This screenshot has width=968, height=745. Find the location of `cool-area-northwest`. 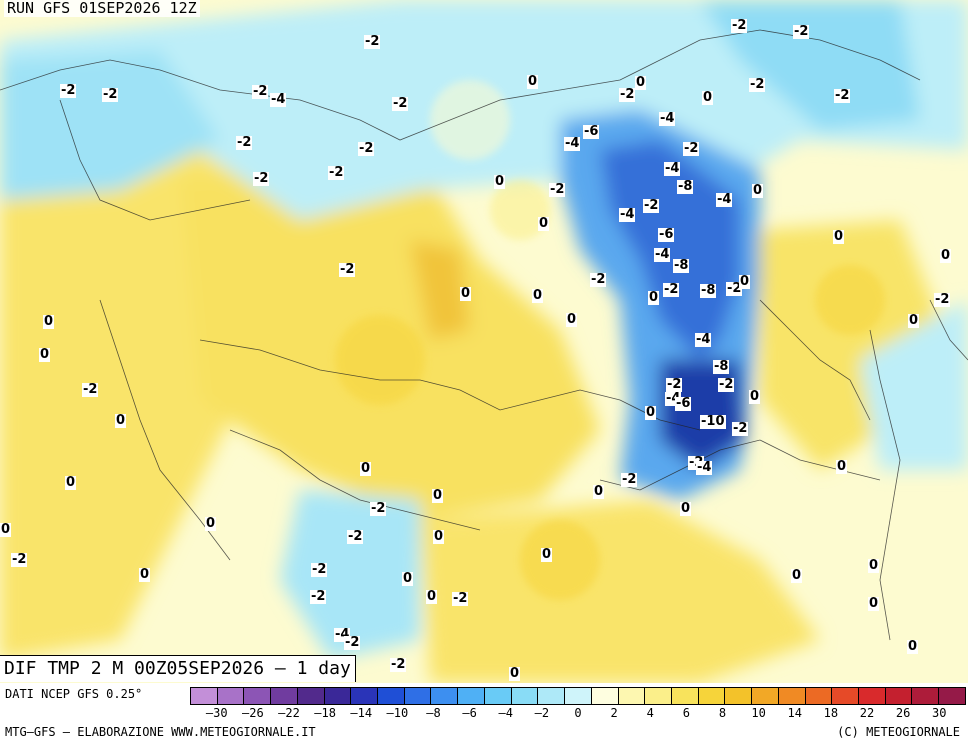

cool-area-northwest is located at coordinates (110, 125).